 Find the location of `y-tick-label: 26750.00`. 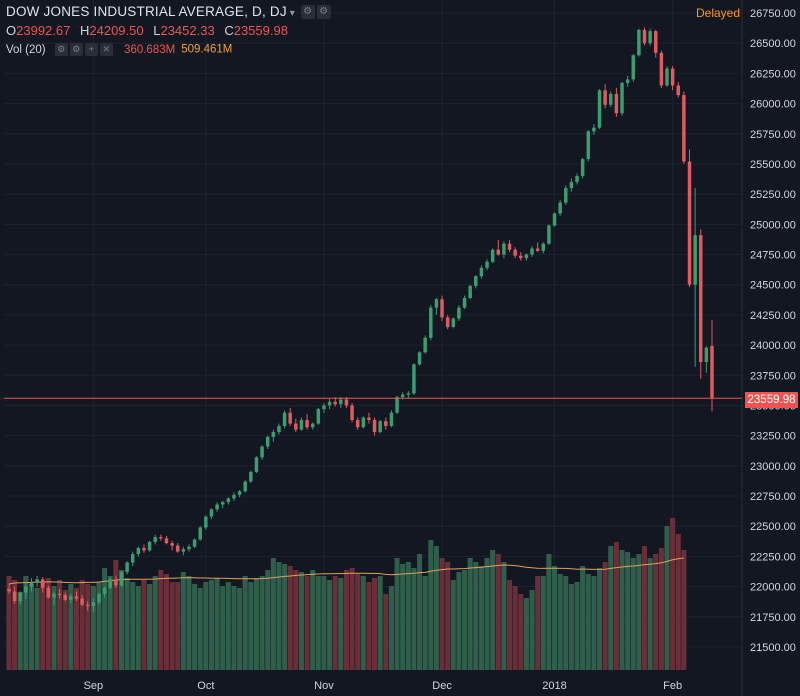

y-tick-label: 26750.00 is located at coordinates (773, 14).